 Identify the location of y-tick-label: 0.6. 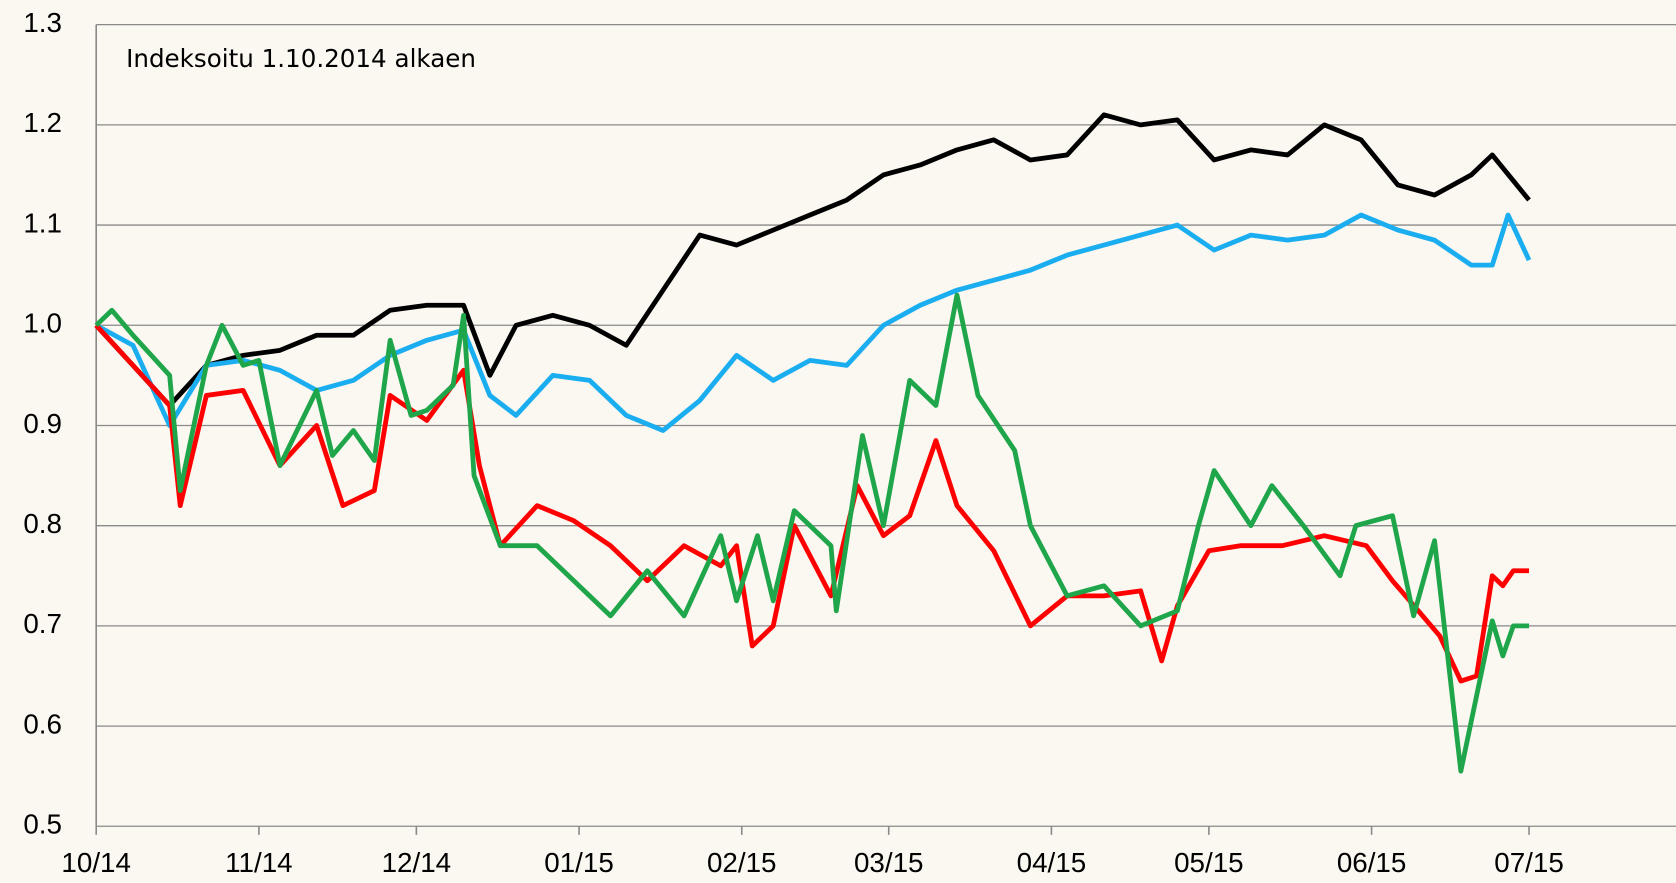
(42, 723).